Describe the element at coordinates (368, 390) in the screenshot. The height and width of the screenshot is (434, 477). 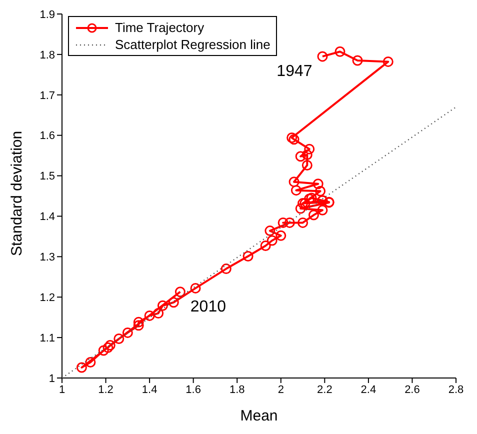
I see `x-tick-label: 2.4` at that location.